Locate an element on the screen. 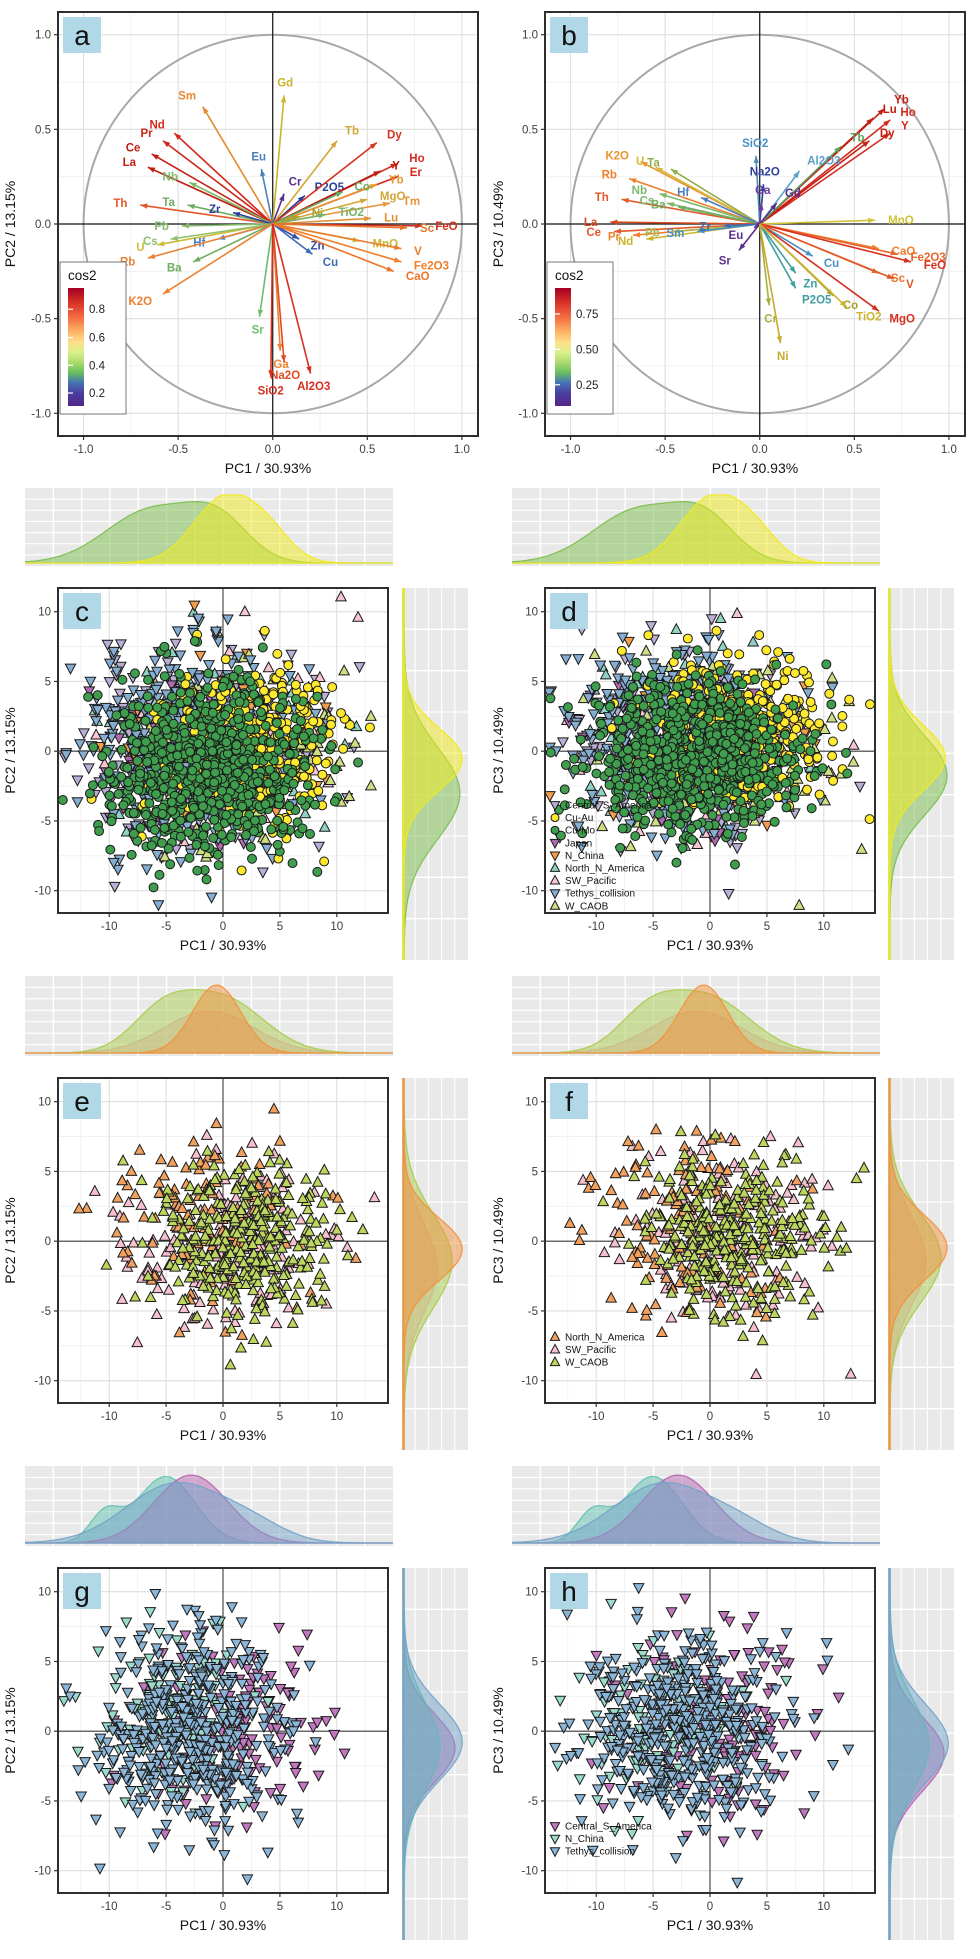  svg-text: Sc is located at coordinates (427, 229).